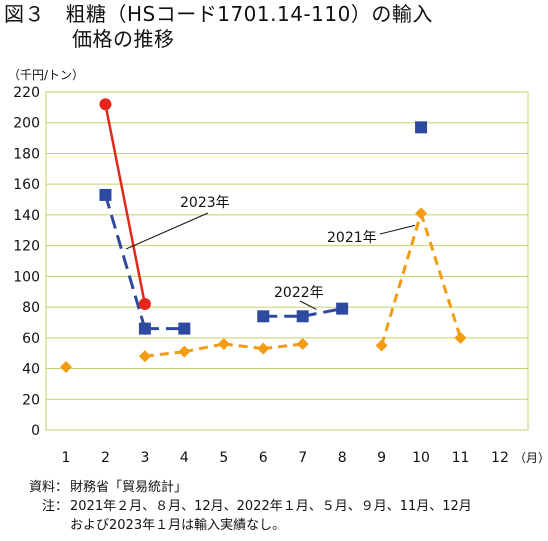 The image size is (548, 541). Describe the element at coordinates (461, 458) in the screenshot. I see `x-tick-label: 11` at that location.